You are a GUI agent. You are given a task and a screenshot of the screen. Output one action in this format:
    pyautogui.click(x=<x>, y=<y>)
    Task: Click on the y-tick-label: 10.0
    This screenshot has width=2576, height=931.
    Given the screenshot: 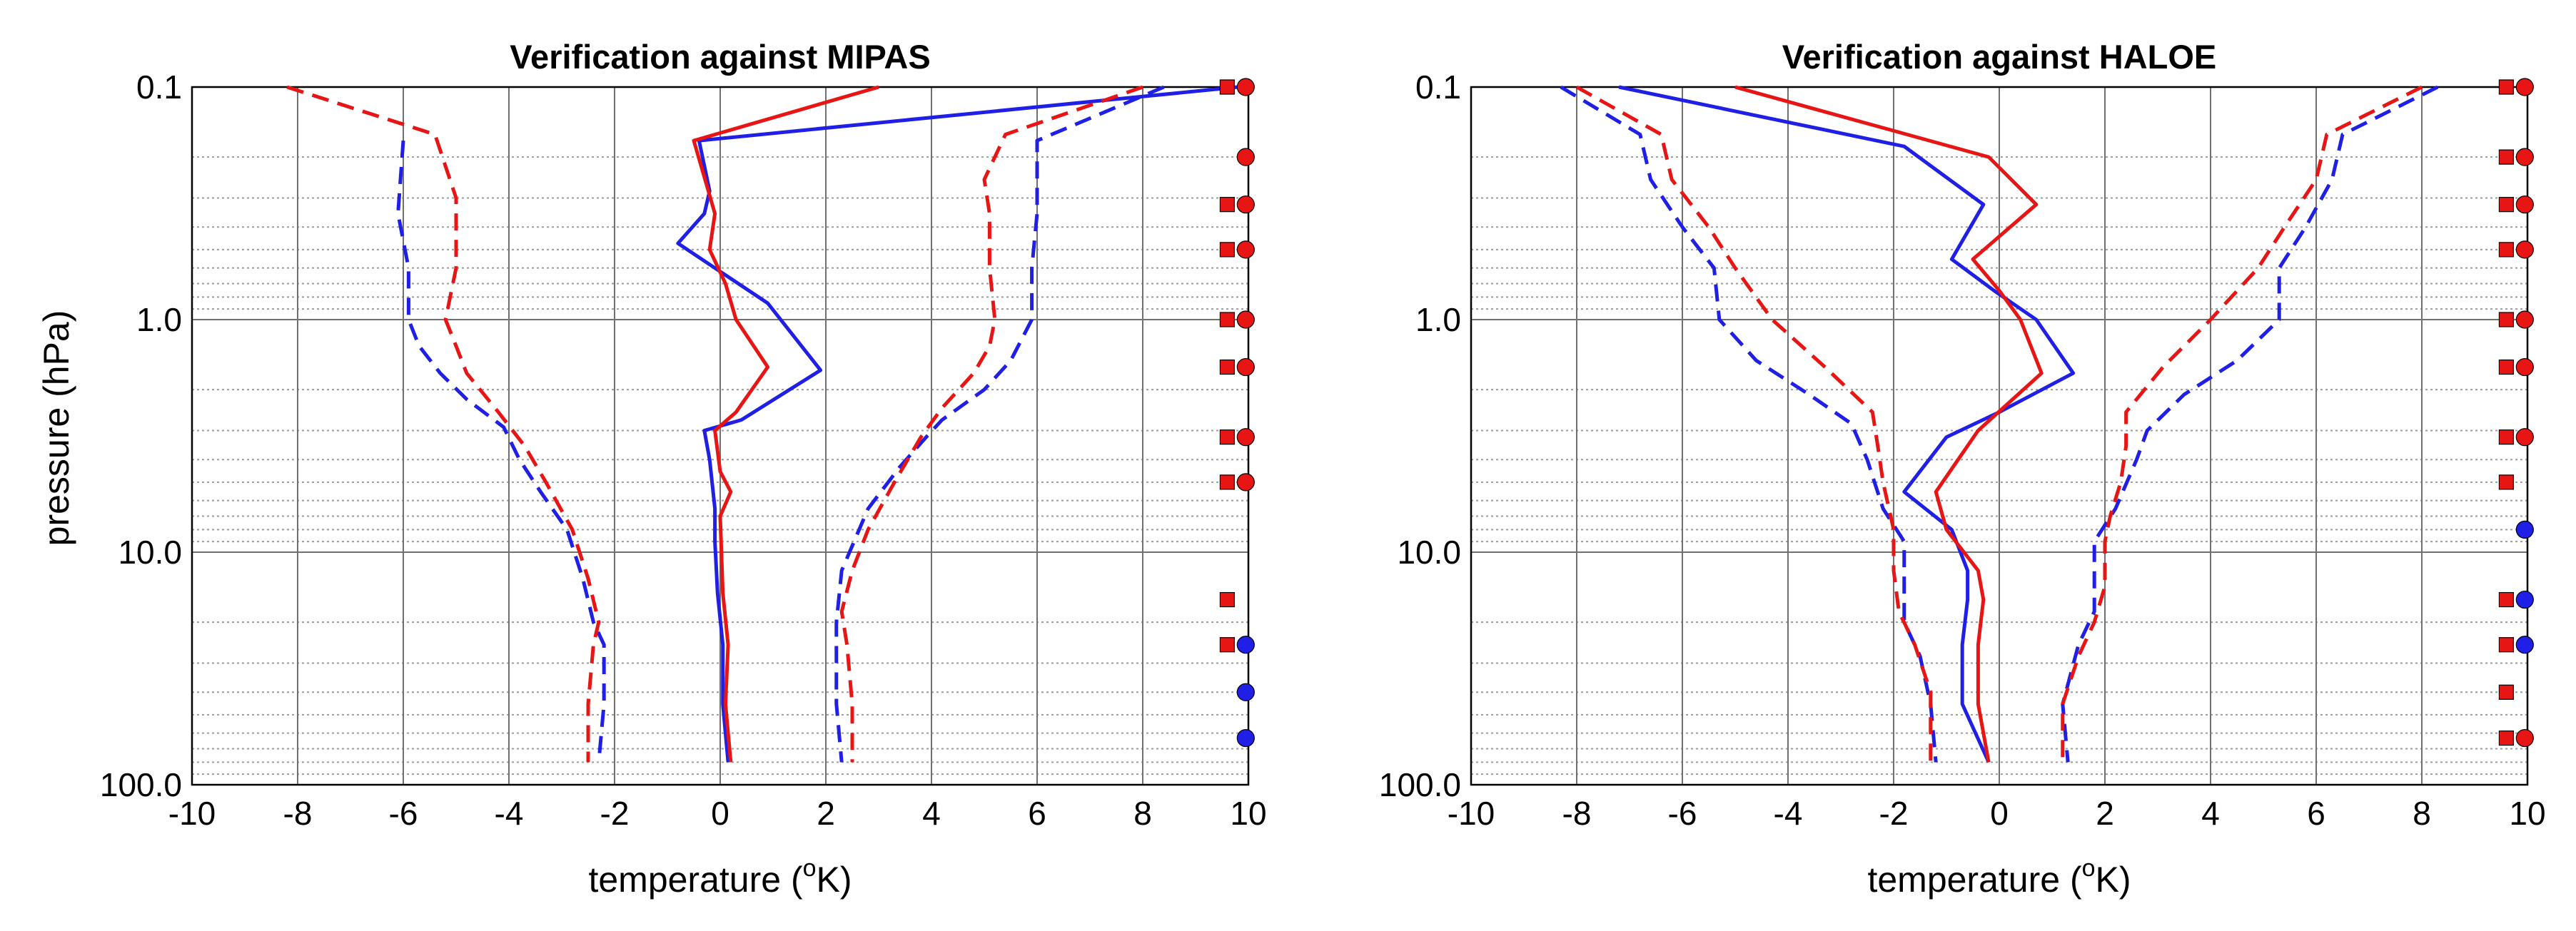 What is the action you would take?
    pyautogui.click(x=150, y=552)
    